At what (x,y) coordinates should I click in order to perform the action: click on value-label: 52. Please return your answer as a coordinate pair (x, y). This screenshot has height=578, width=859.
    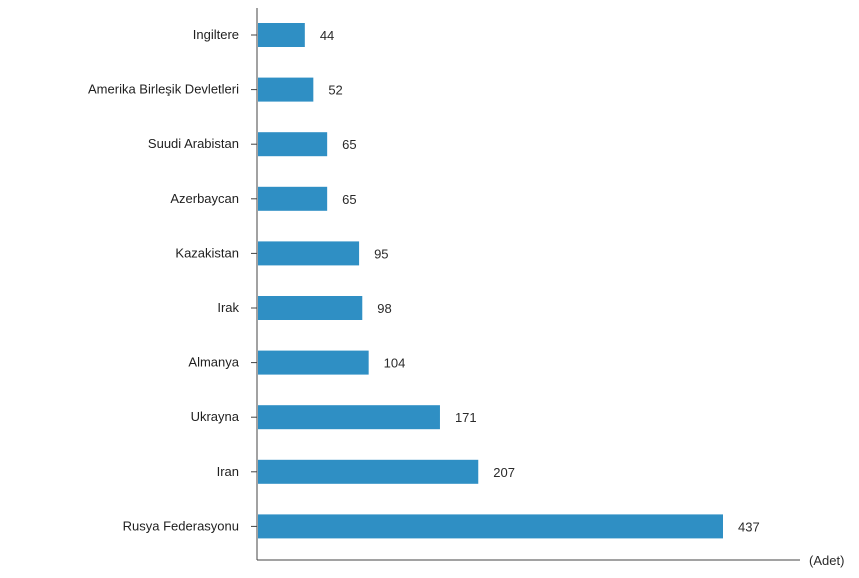
    Looking at the image, I should click on (335, 90).